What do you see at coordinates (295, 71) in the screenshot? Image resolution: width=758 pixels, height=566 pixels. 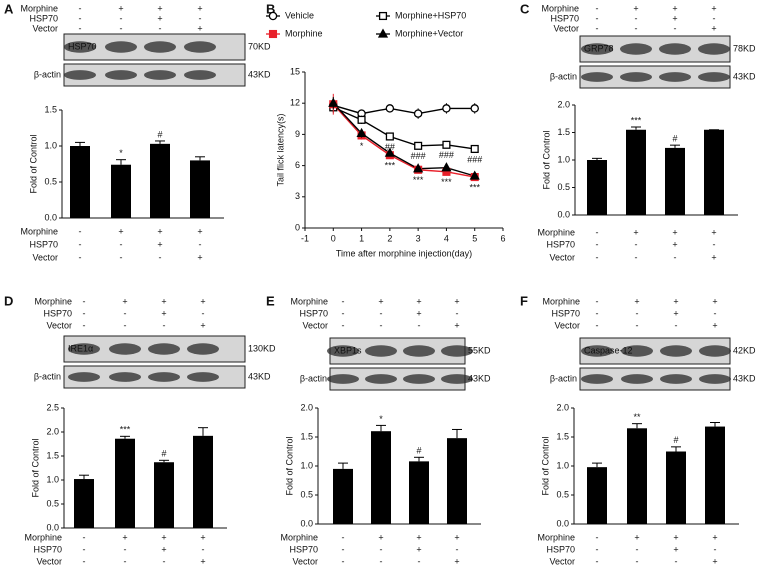 I see `y-tick-label: 15` at bounding box center [295, 71].